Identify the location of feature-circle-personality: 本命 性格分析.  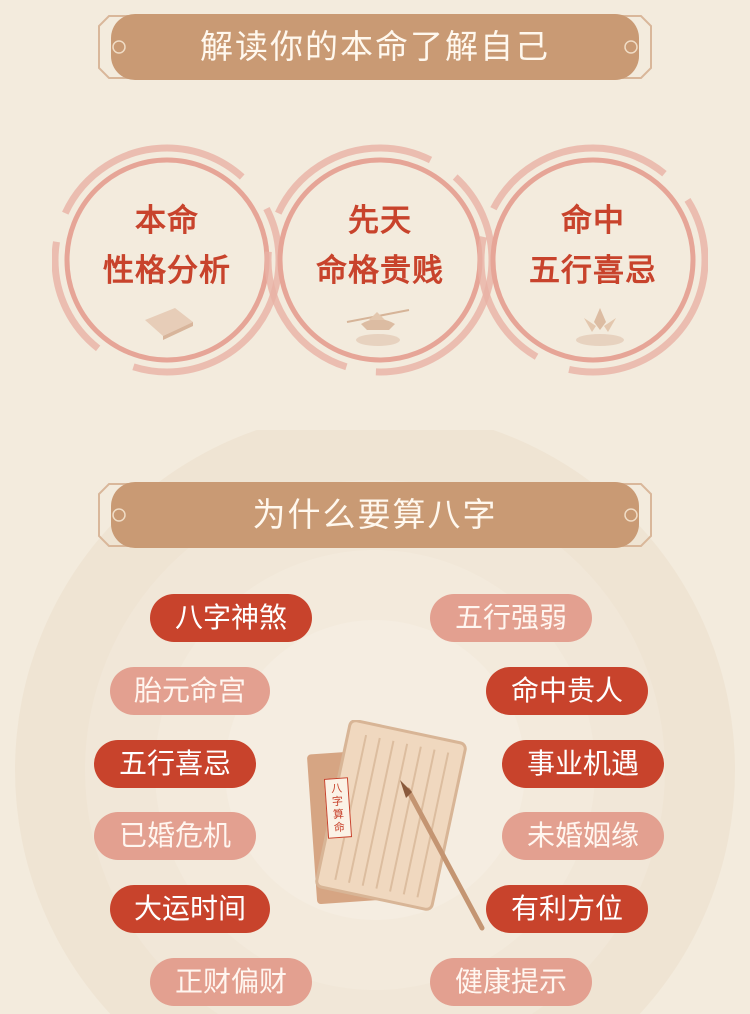
(167, 260).